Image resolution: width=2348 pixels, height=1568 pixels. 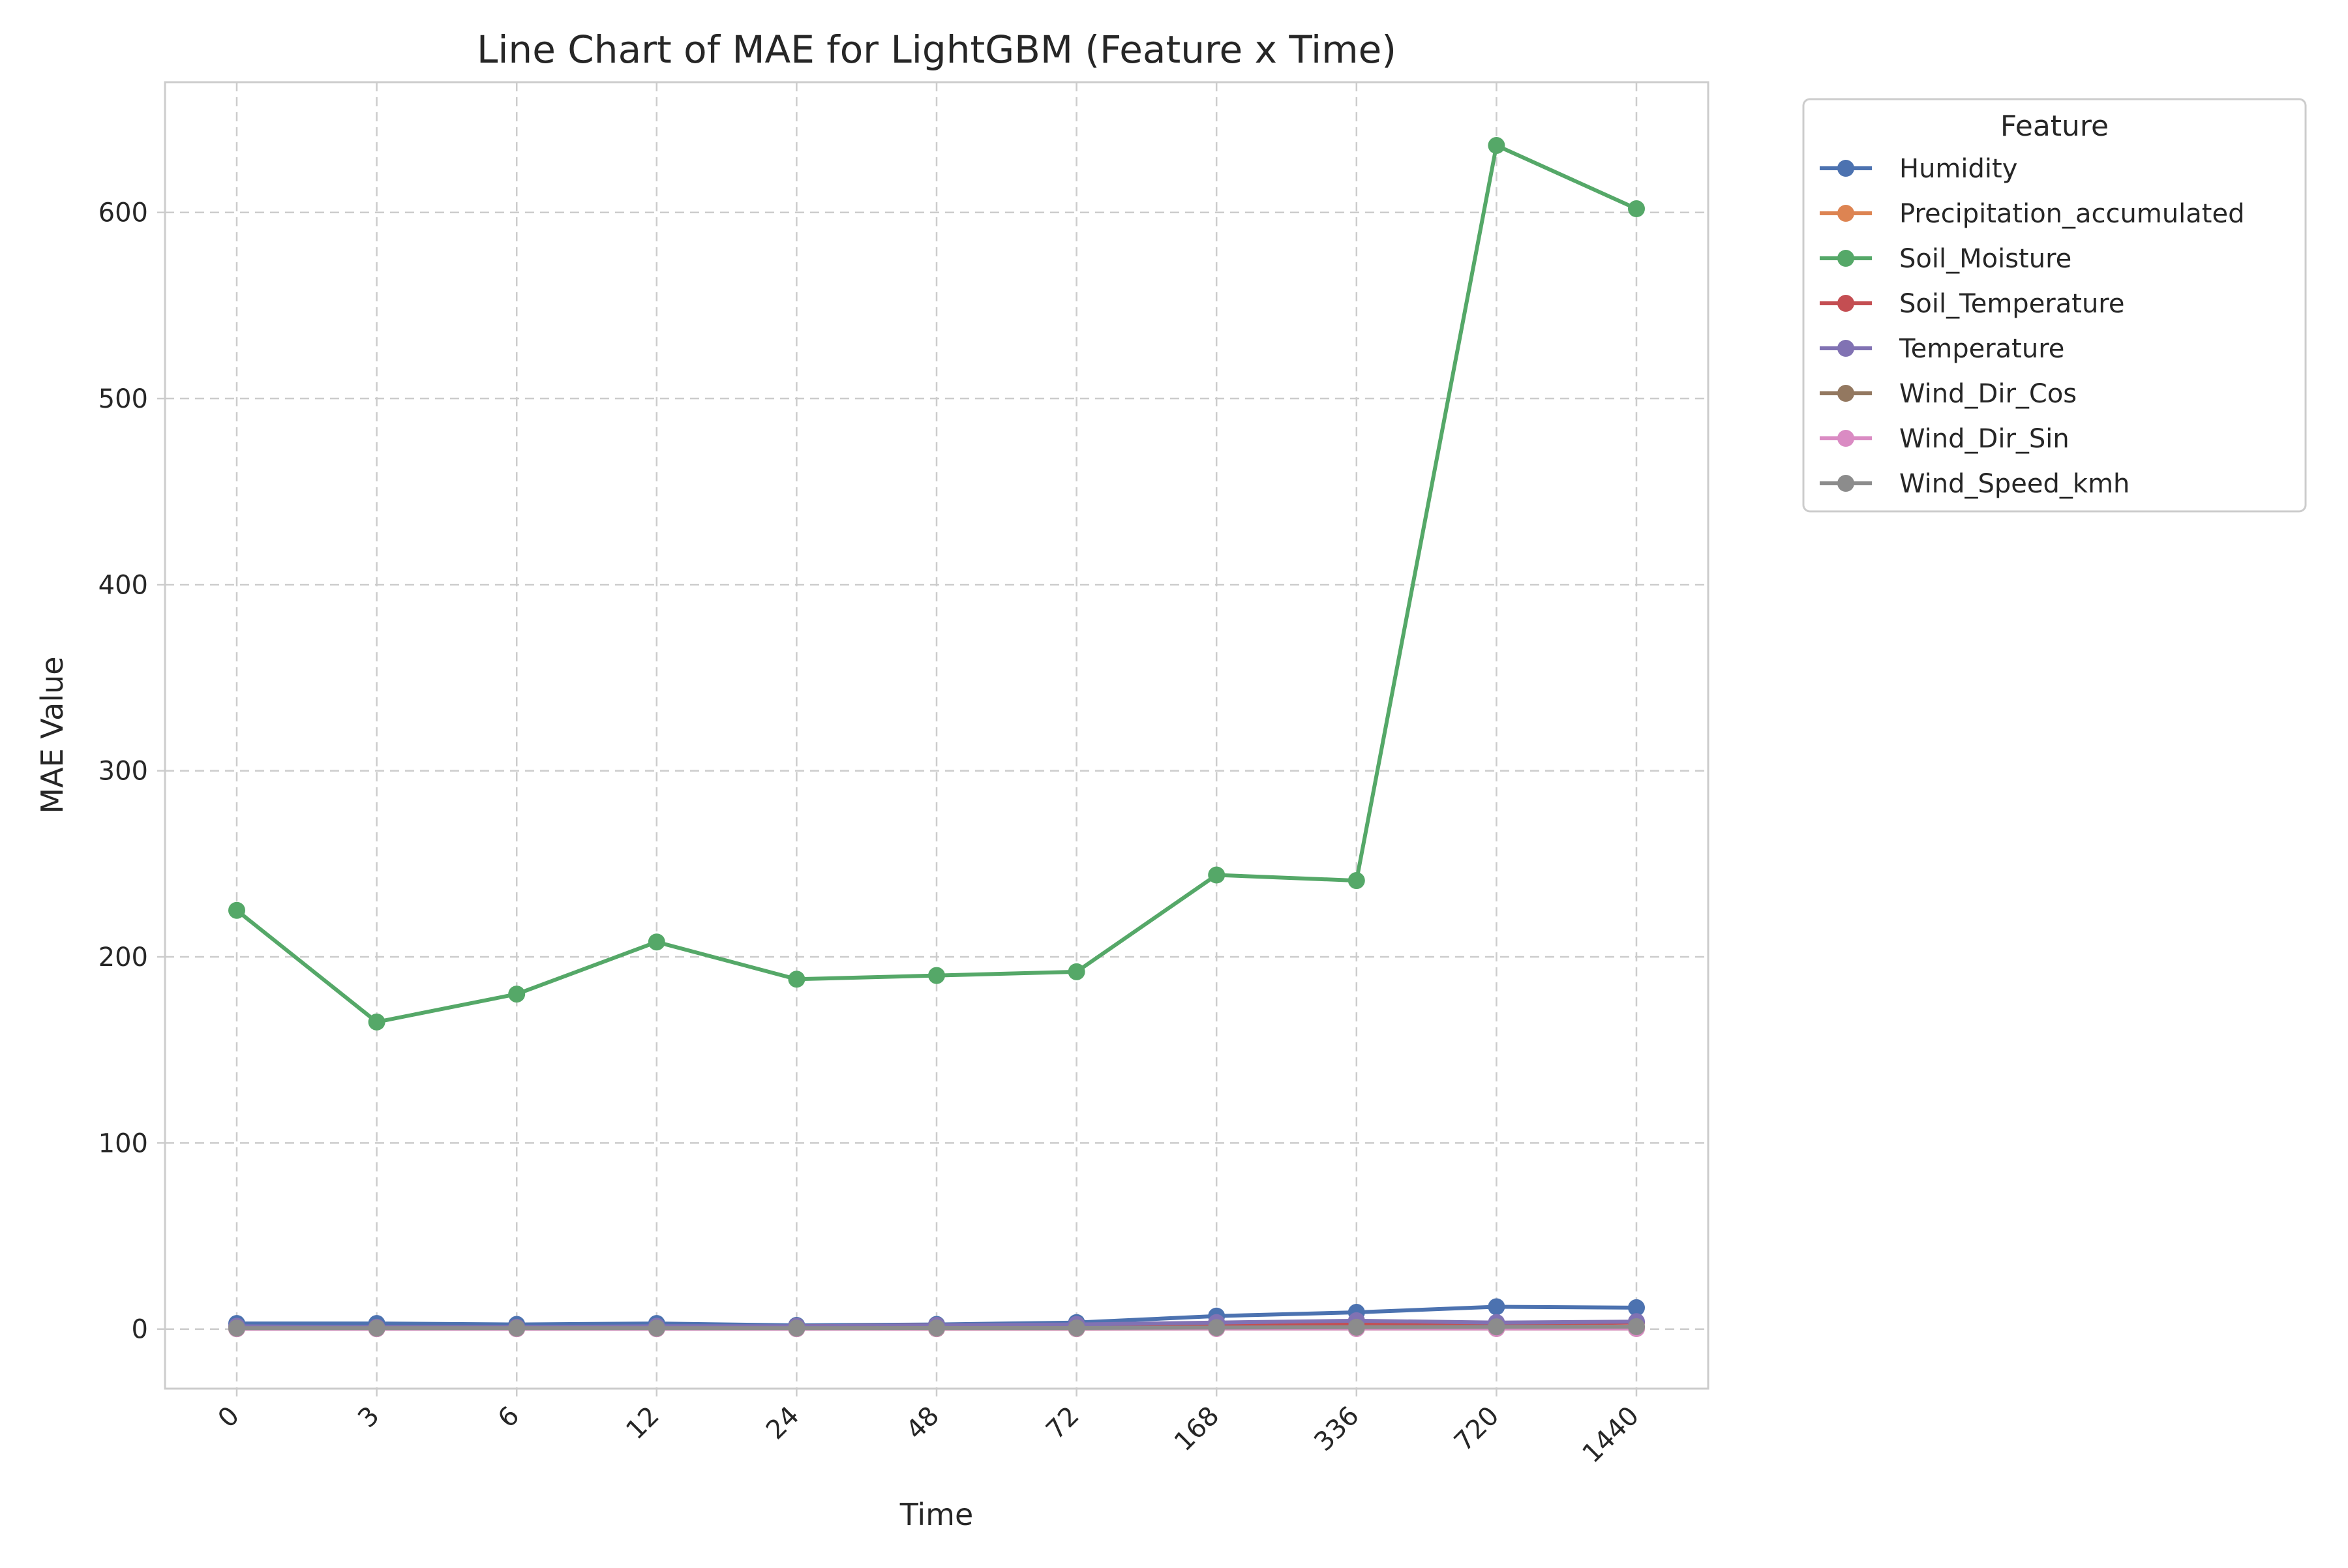 What do you see at coordinates (1846, 438) in the screenshot?
I see `legend-marker-wind-dir-sin` at bounding box center [1846, 438].